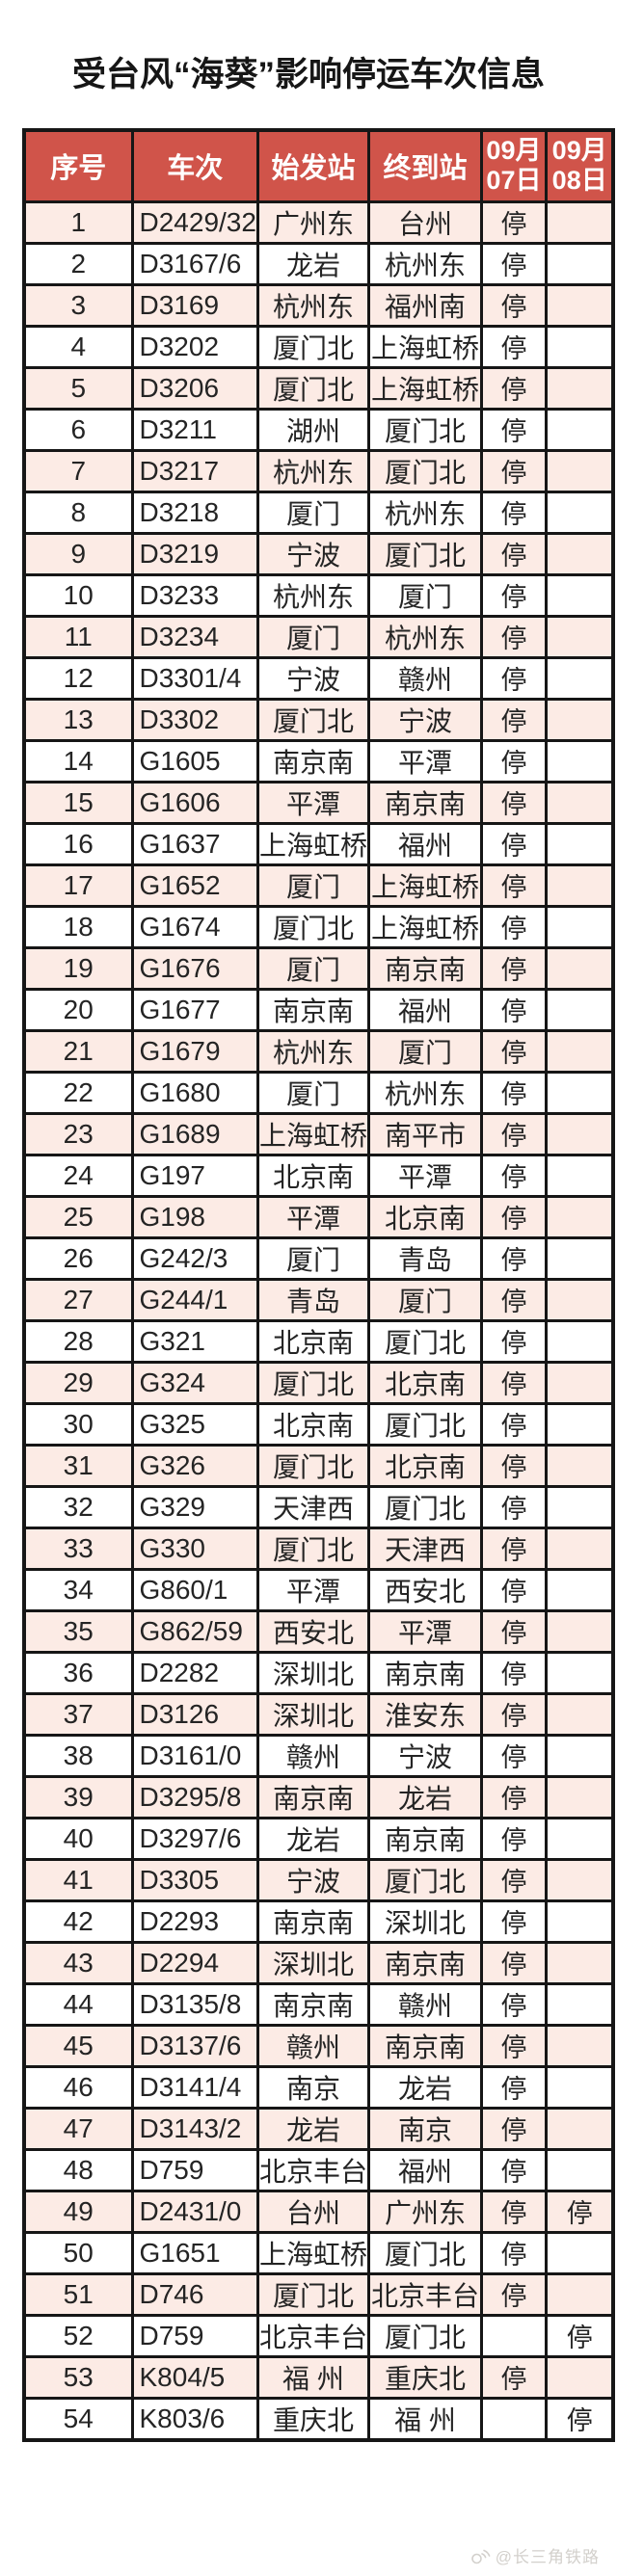  I want to click on table-row: 34 G860/1 平潭 西安北停, so click(318, 1589).